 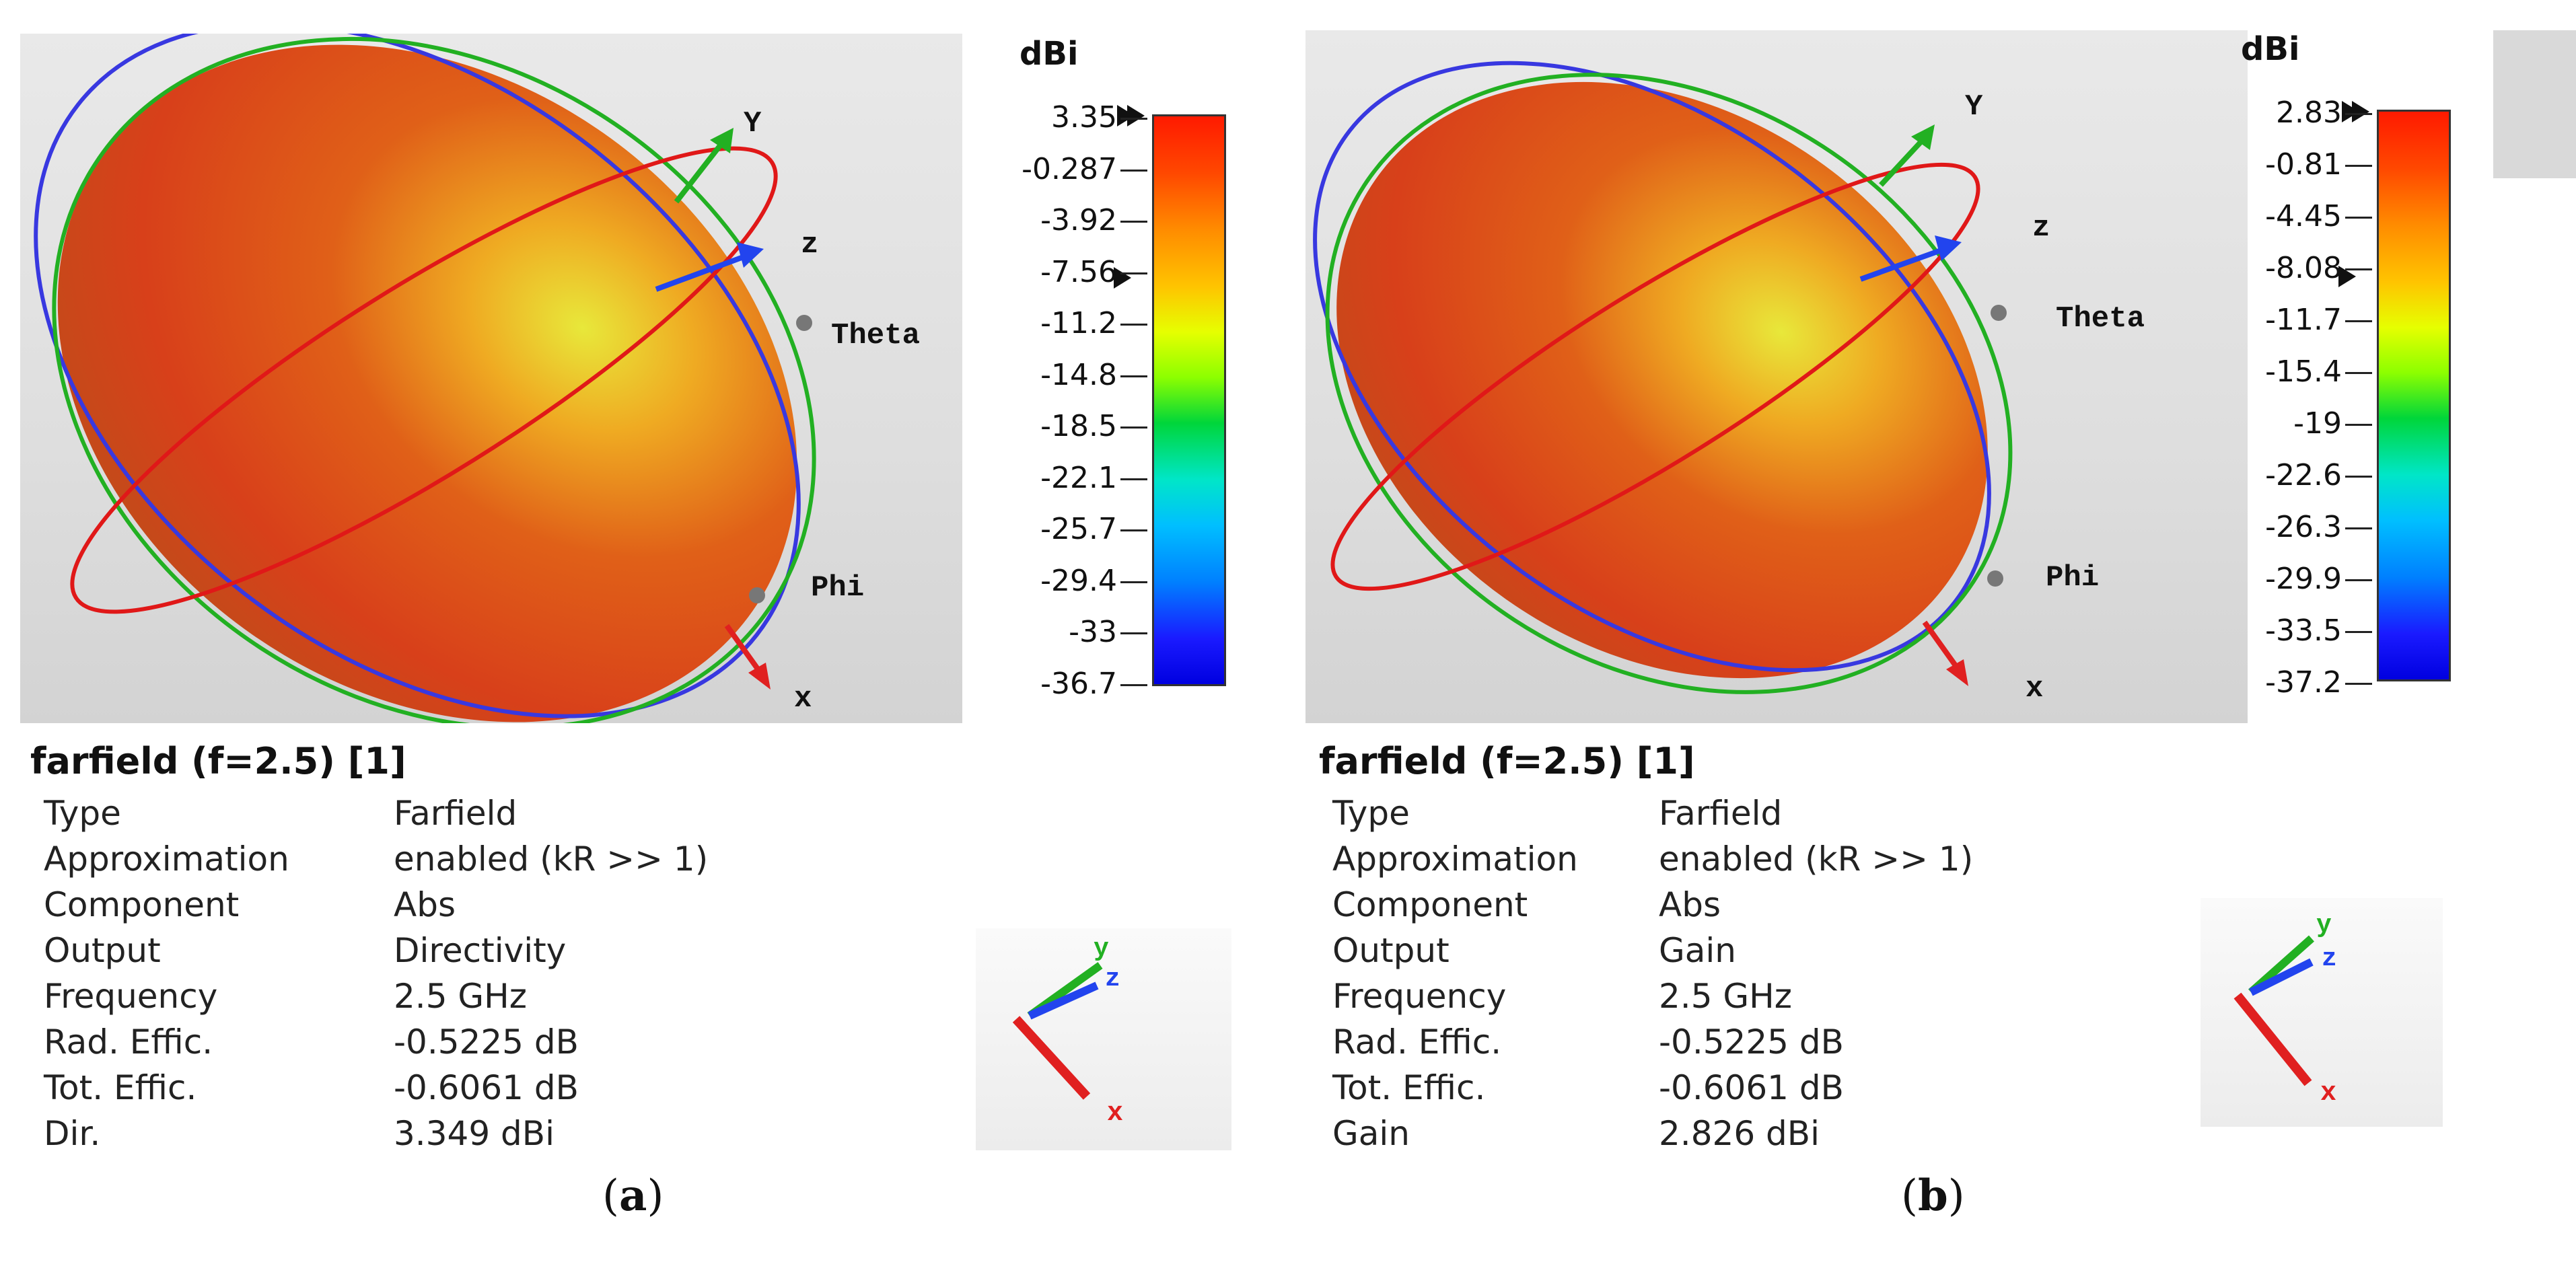 I want to click on colorbar-tick-label: -26.3, so click(x=2303, y=527).